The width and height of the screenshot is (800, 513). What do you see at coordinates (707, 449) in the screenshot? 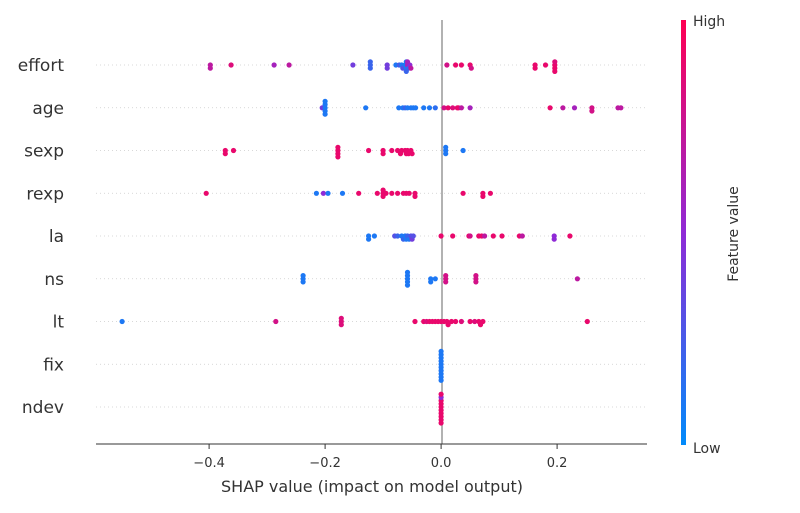
I see `colorbar-low-label: Low` at bounding box center [707, 449].